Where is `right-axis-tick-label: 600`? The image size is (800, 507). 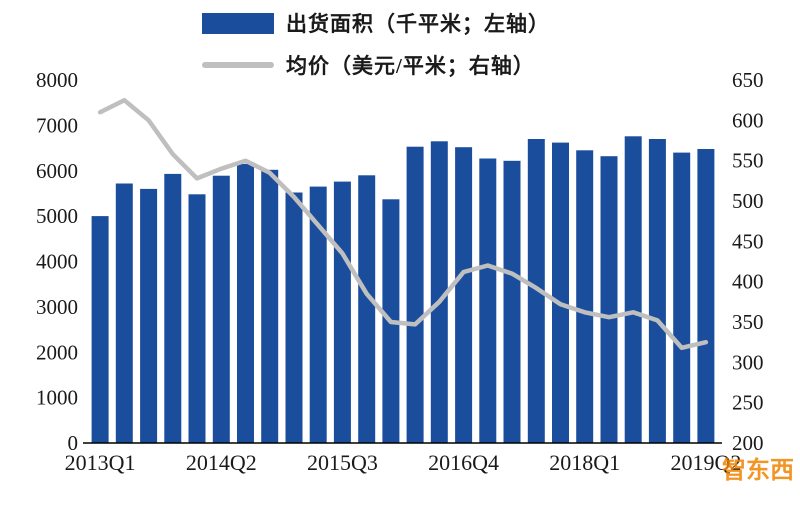 right-axis-tick-label: 600 is located at coordinates (748, 120).